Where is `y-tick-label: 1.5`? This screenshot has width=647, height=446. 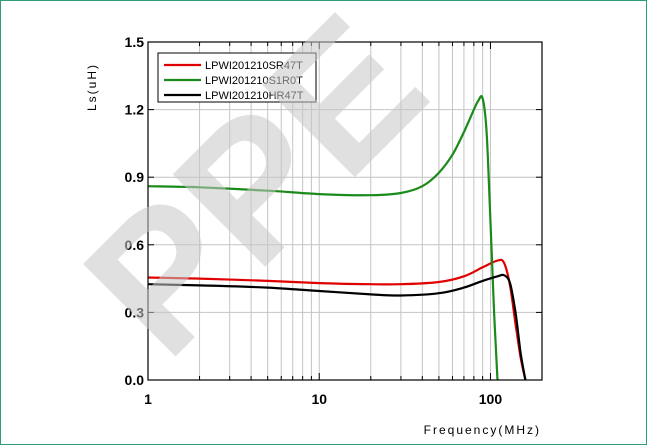 y-tick-label: 1.5 is located at coordinates (135, 42).